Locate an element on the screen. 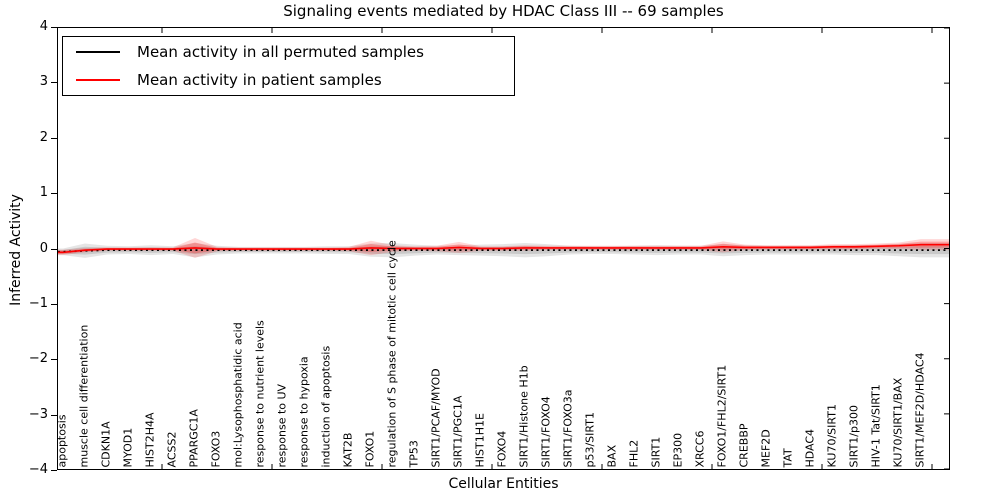 The width and height of the screenshot is (1000, 500). y-tick-label: −2 is located at coordinates (38, 359).